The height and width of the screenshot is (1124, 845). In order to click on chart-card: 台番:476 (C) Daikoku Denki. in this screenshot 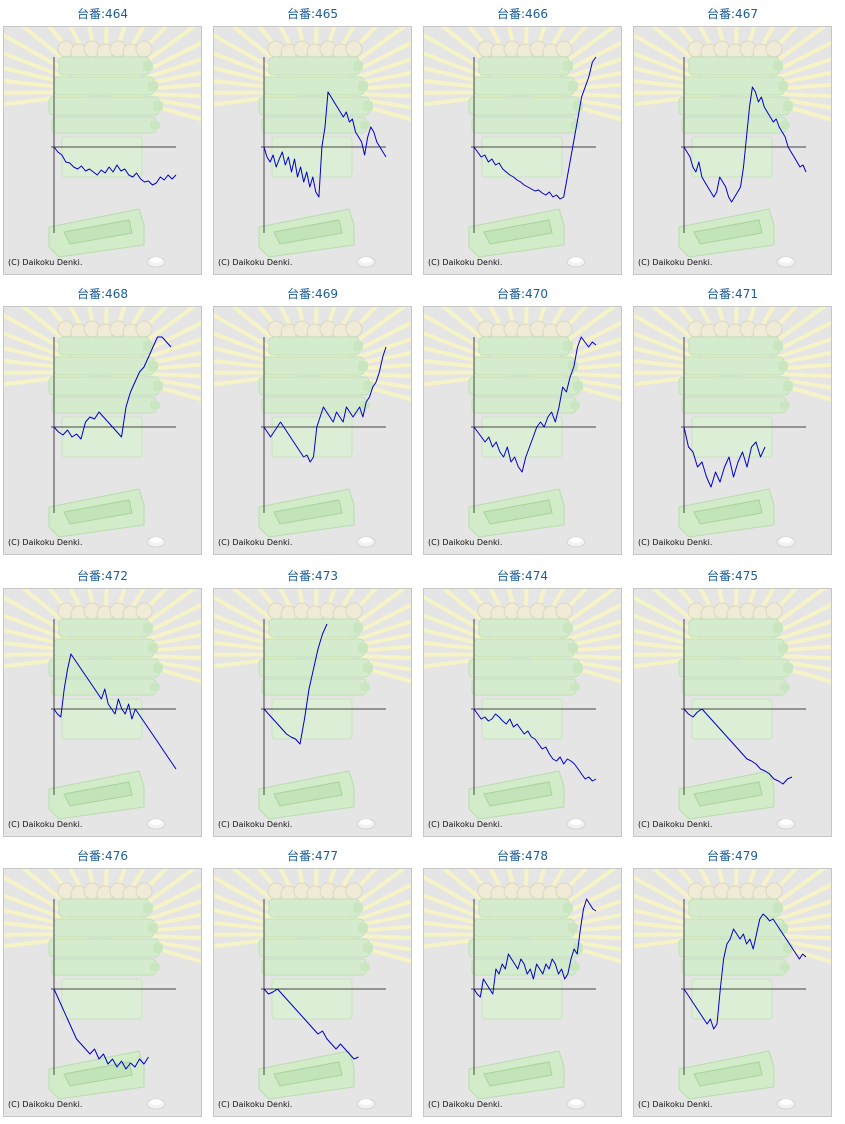, I will do `click(102, 983)`.